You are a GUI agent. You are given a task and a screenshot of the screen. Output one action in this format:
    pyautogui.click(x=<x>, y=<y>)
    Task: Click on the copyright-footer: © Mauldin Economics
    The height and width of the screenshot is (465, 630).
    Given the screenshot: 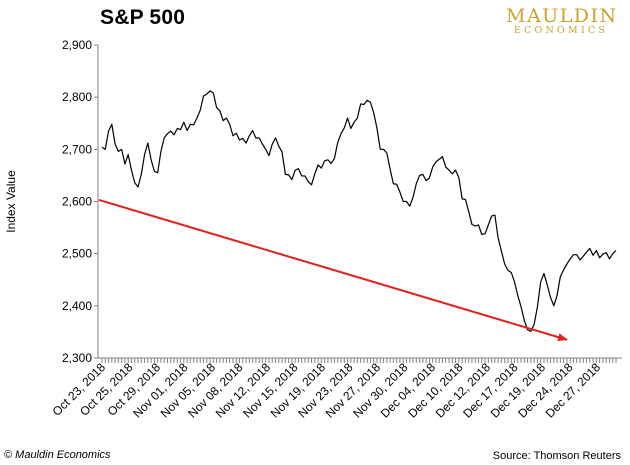 What is the action you would take?
    pyautogui.click(x=57, y=455)
    